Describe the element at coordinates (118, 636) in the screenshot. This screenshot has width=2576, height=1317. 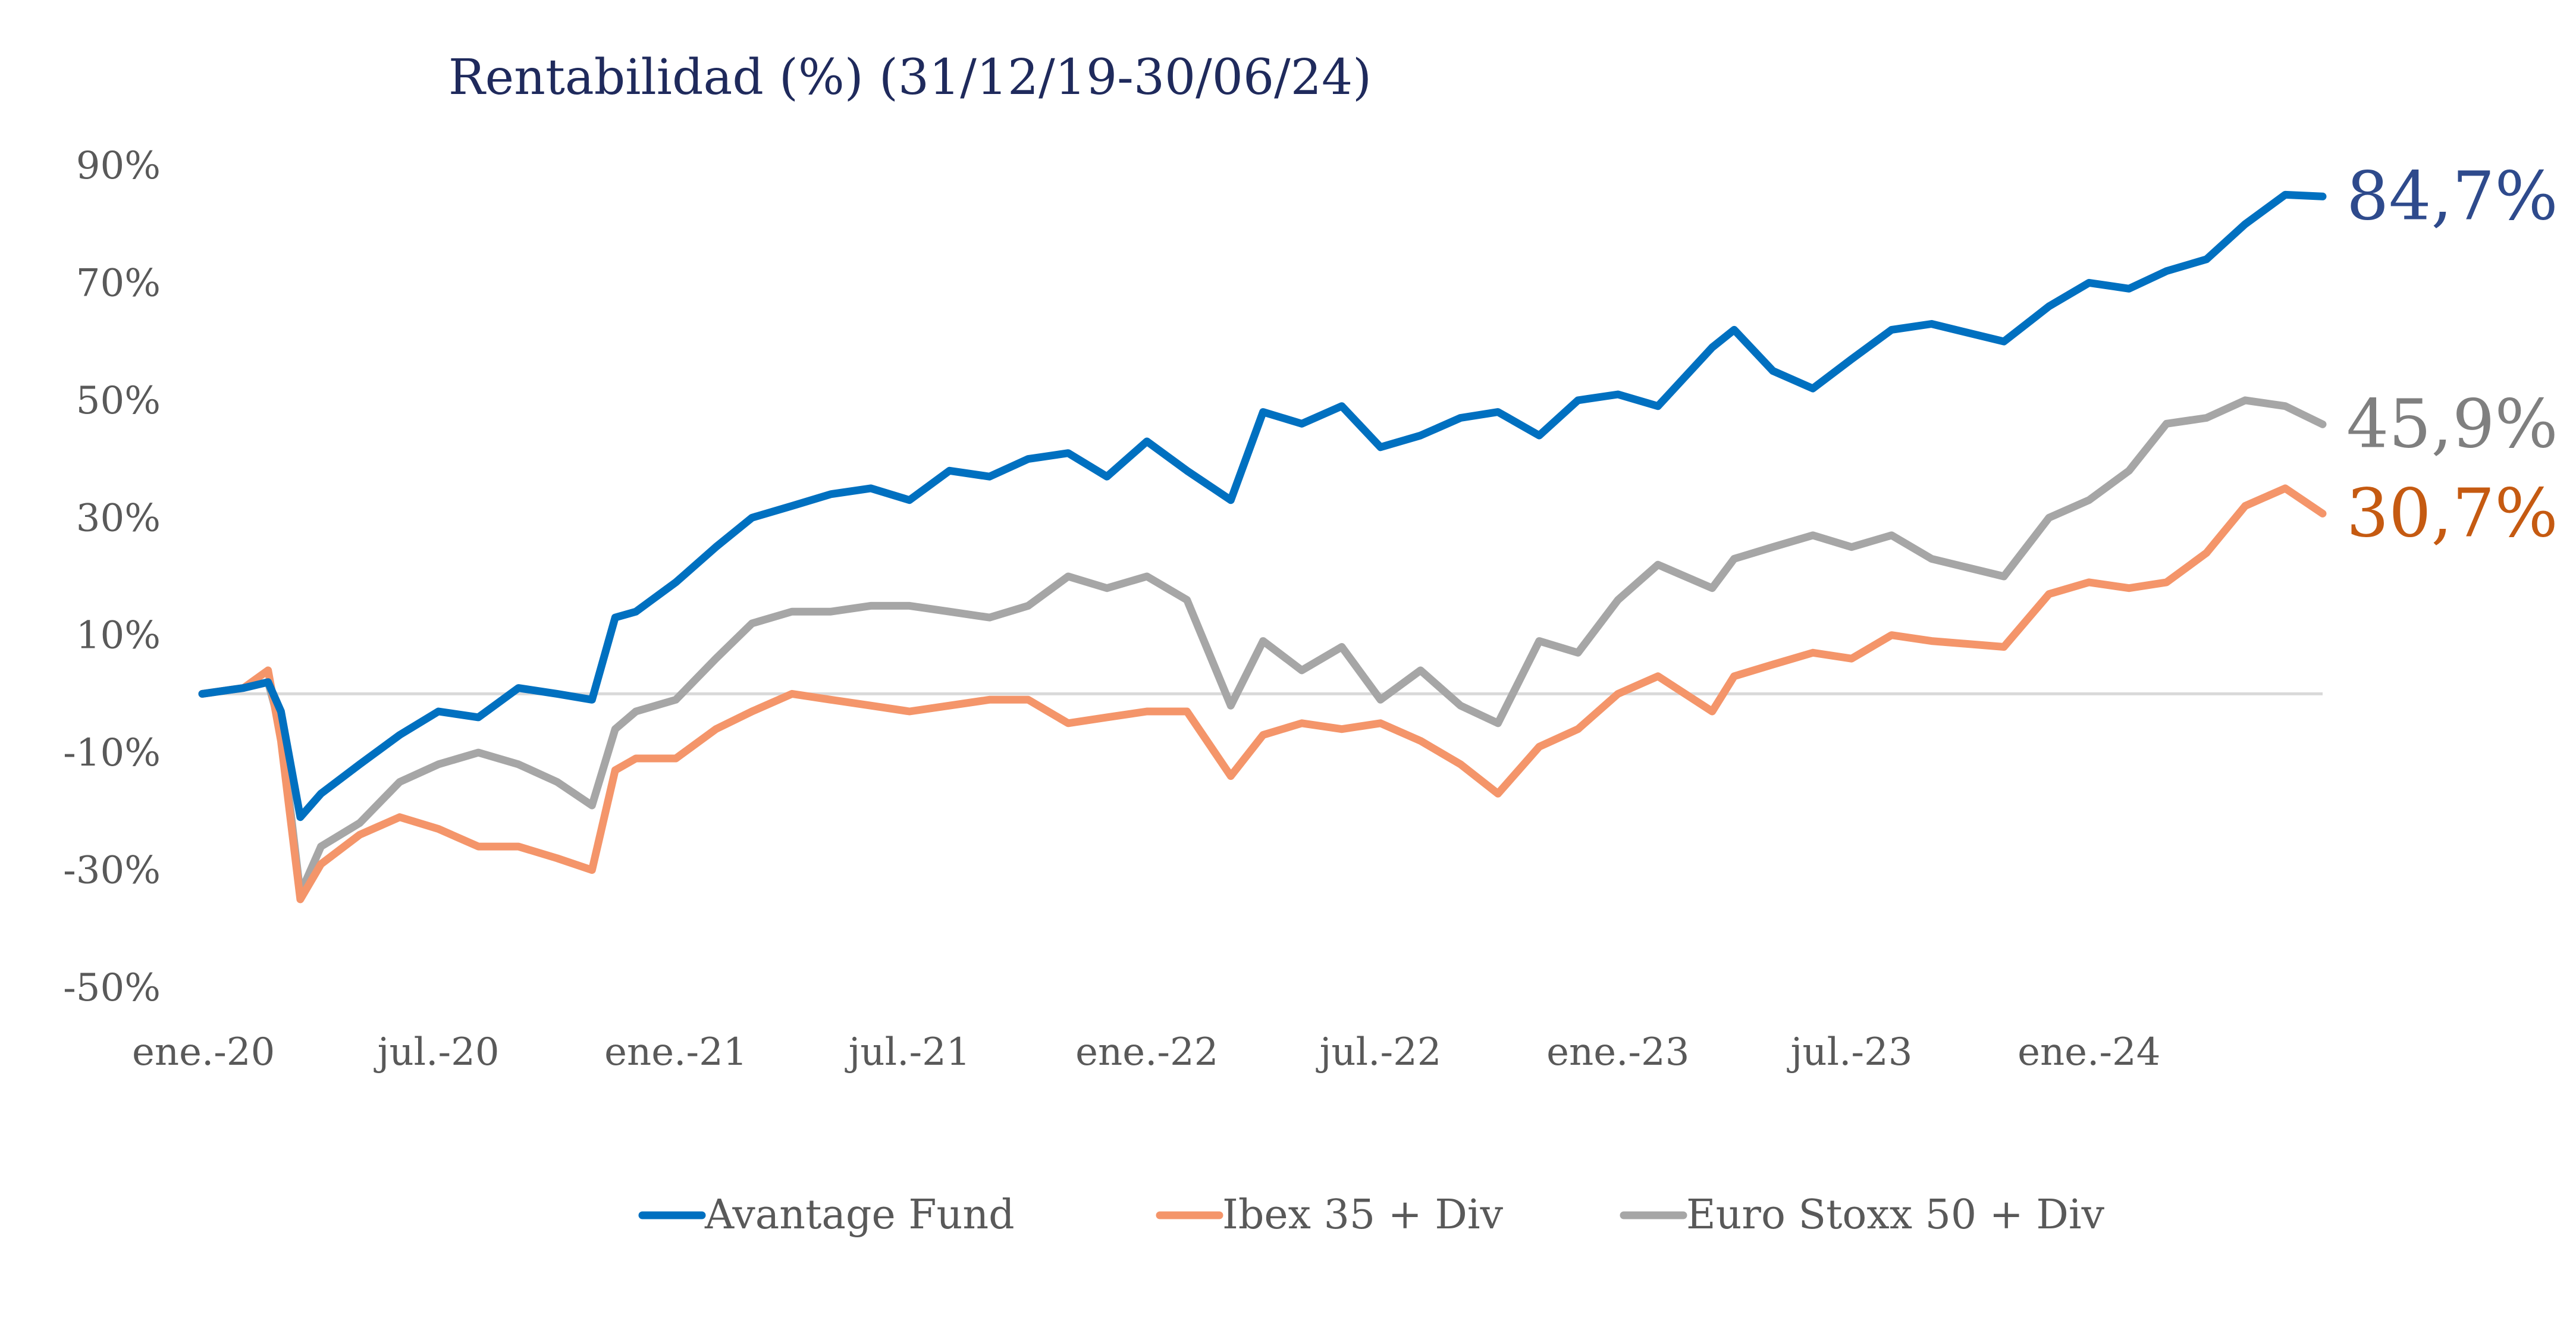
I see `y-tick-label: 10%` at that location.